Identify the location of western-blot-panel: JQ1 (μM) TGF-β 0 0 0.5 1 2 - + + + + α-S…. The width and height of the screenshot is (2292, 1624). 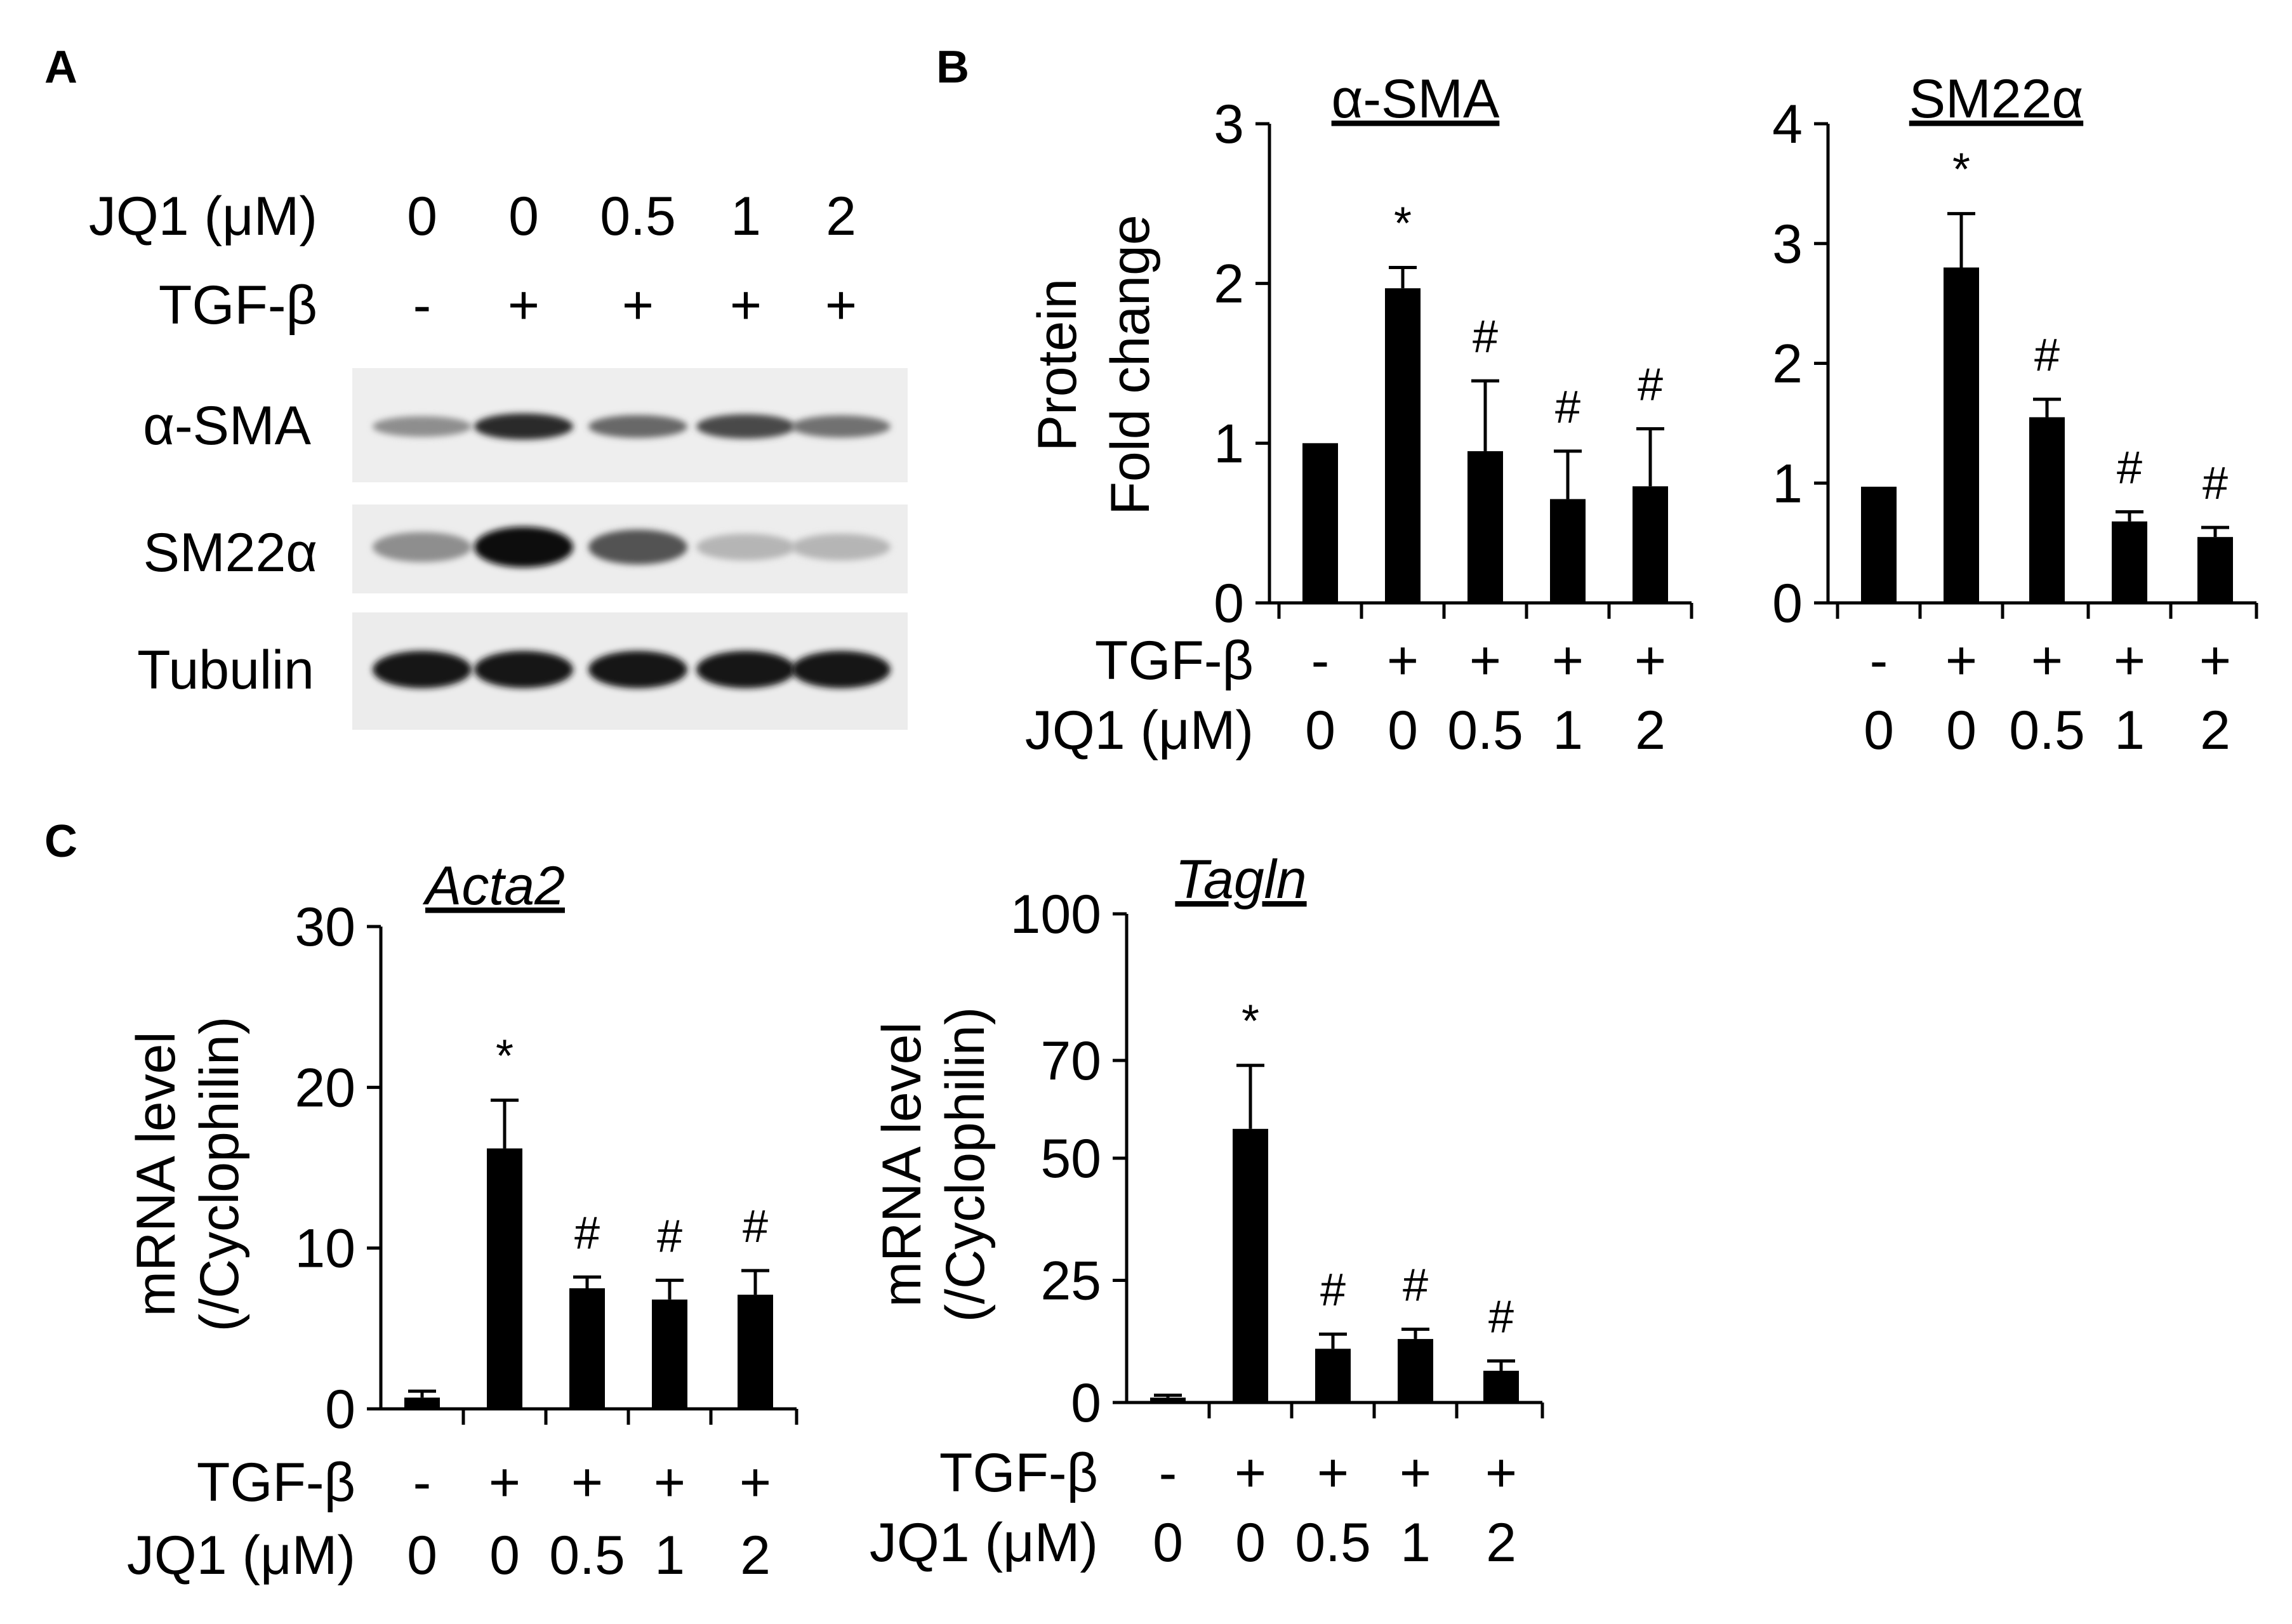
(498, 458).